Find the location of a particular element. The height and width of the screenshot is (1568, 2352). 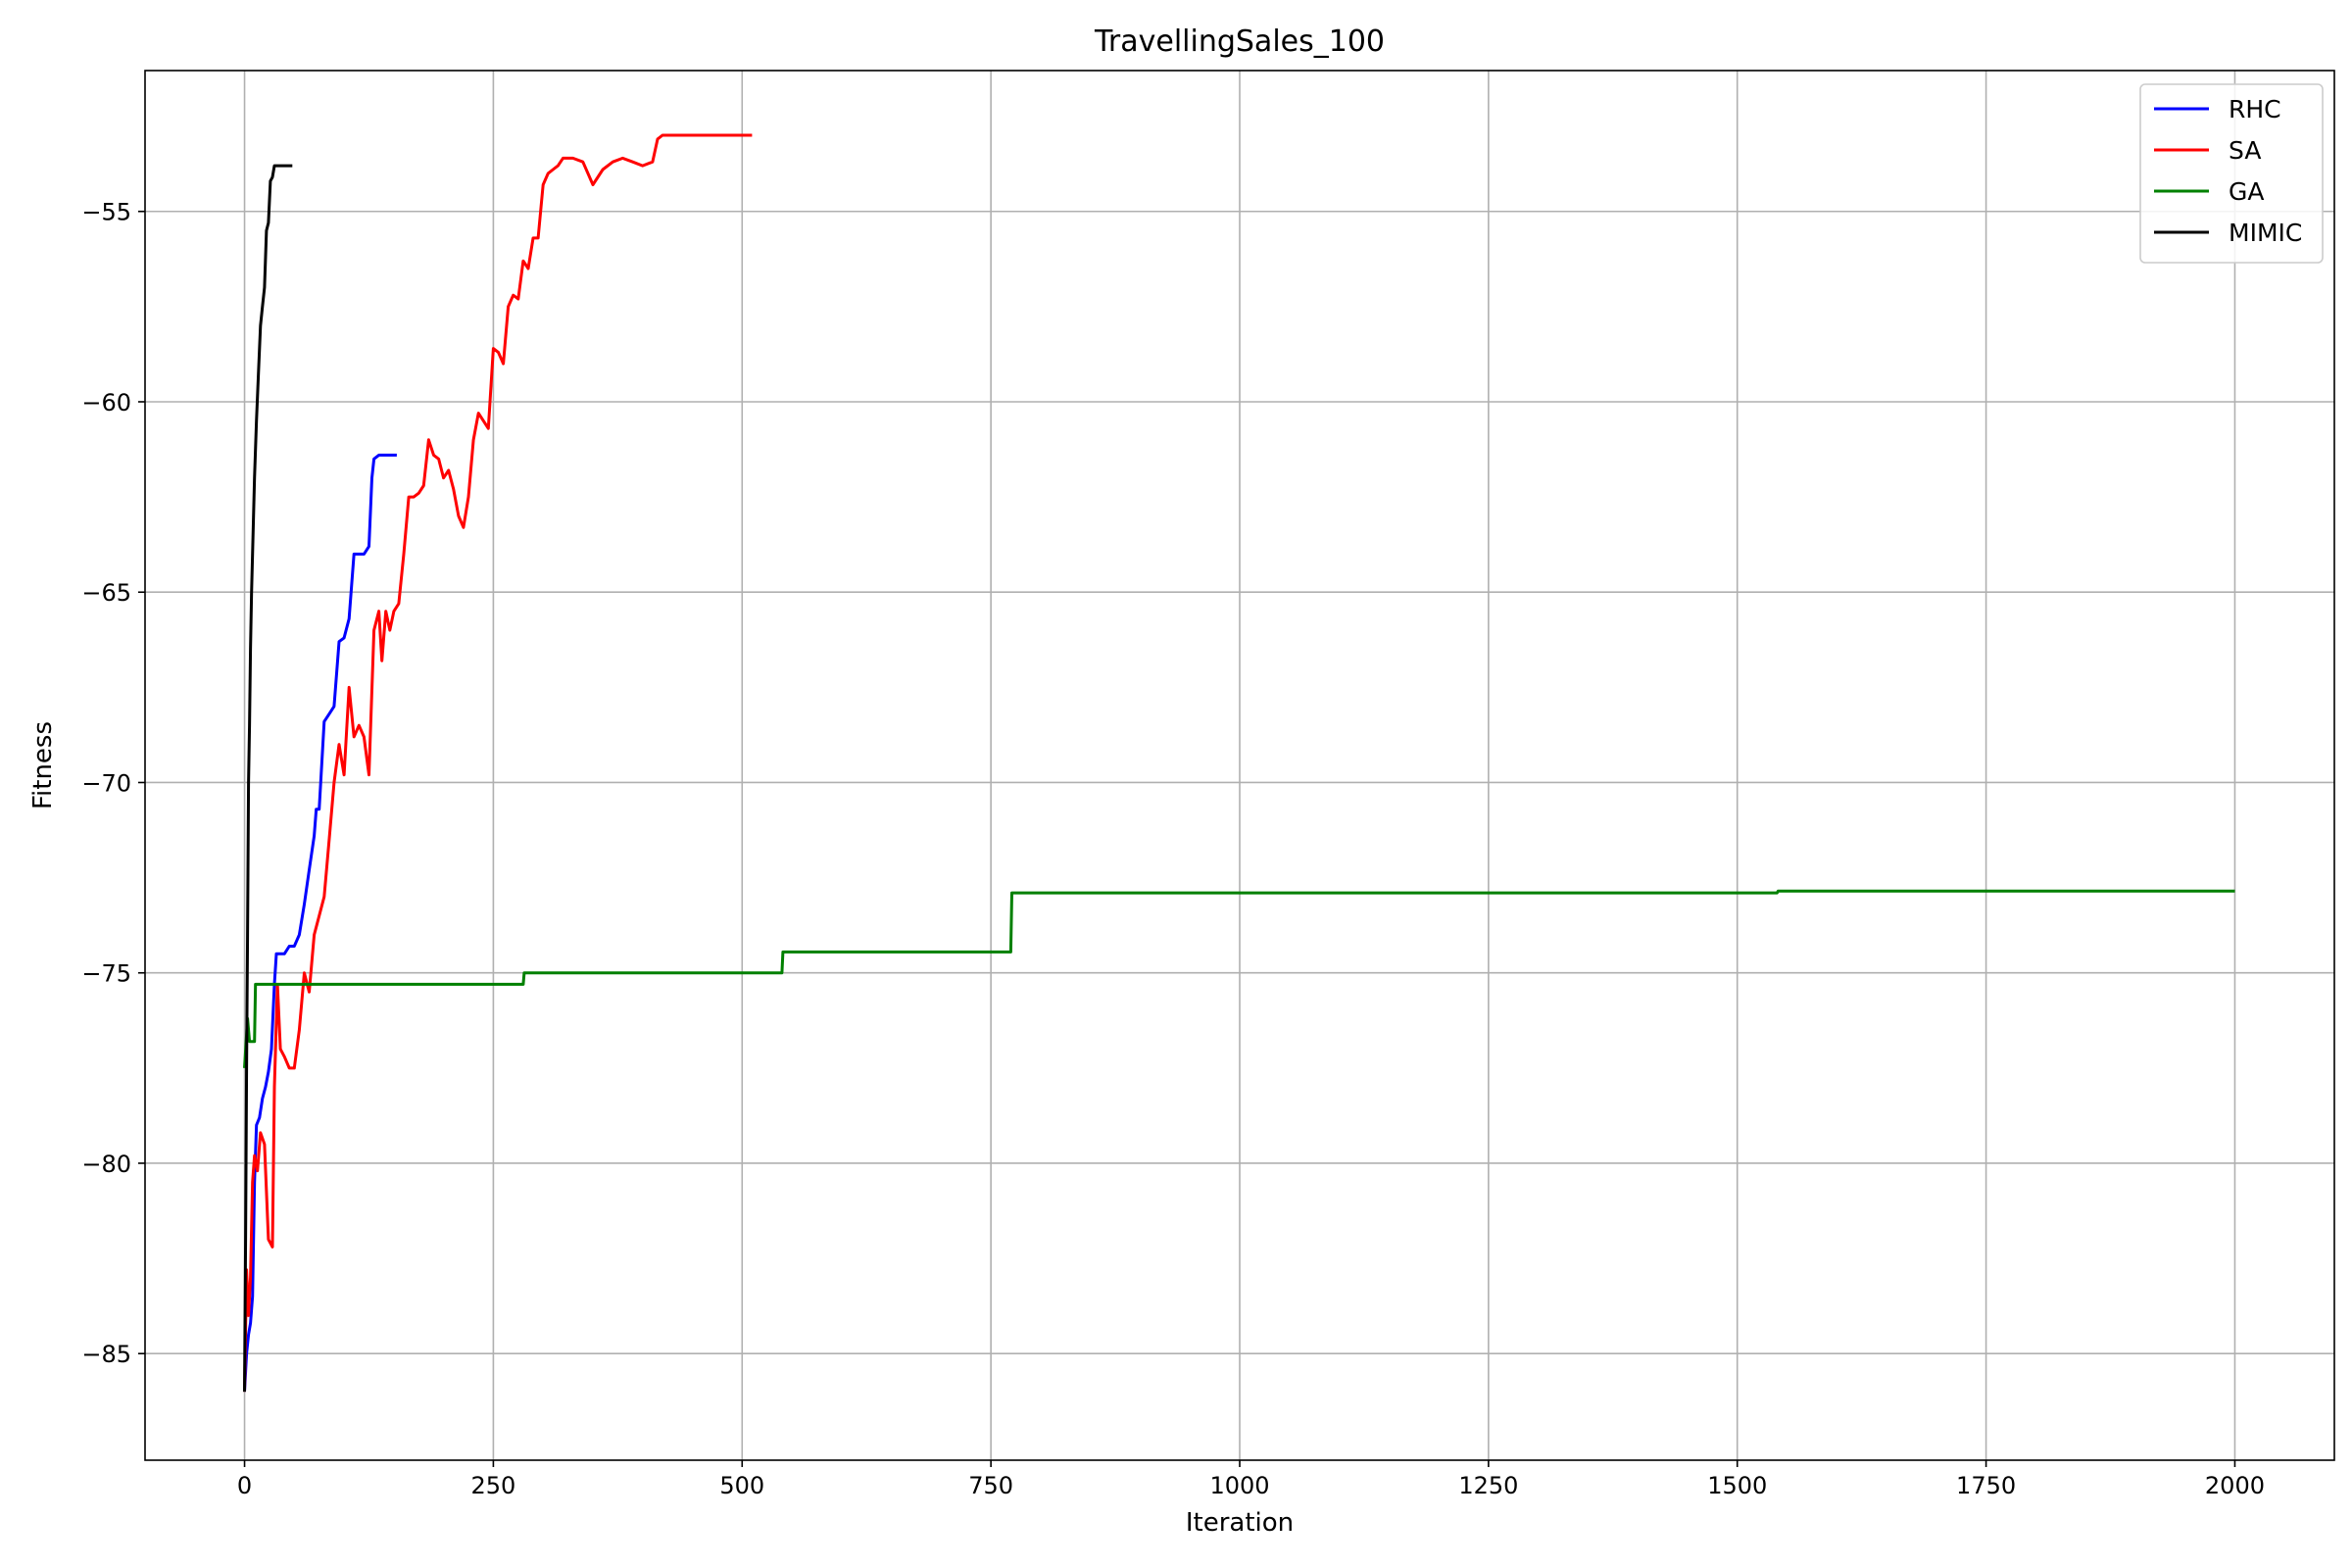

legend: RHC SA GA MIMIC is located at coordinates (2231, 173).